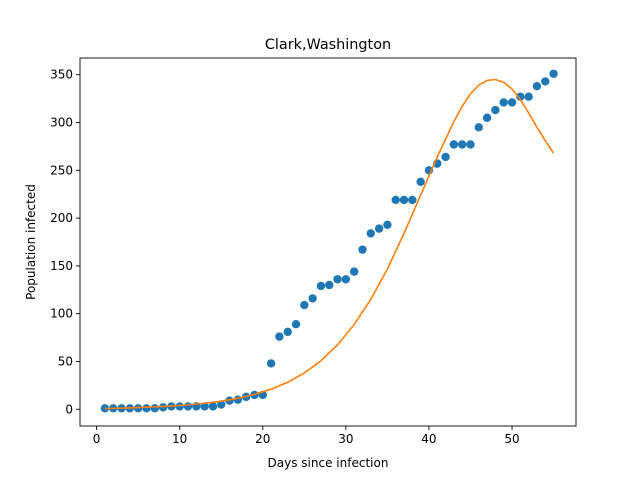 This screenshot has height=480, width=640. I want to click on y-tick-label: 350, so click(61, 75).